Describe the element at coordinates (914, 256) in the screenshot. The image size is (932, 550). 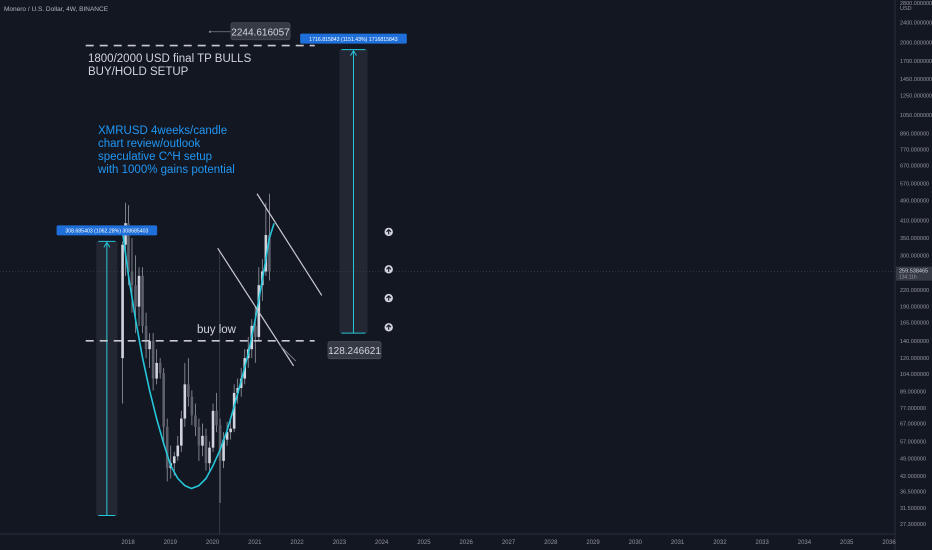
I see `y-tick-label: 300.000000` at that location.